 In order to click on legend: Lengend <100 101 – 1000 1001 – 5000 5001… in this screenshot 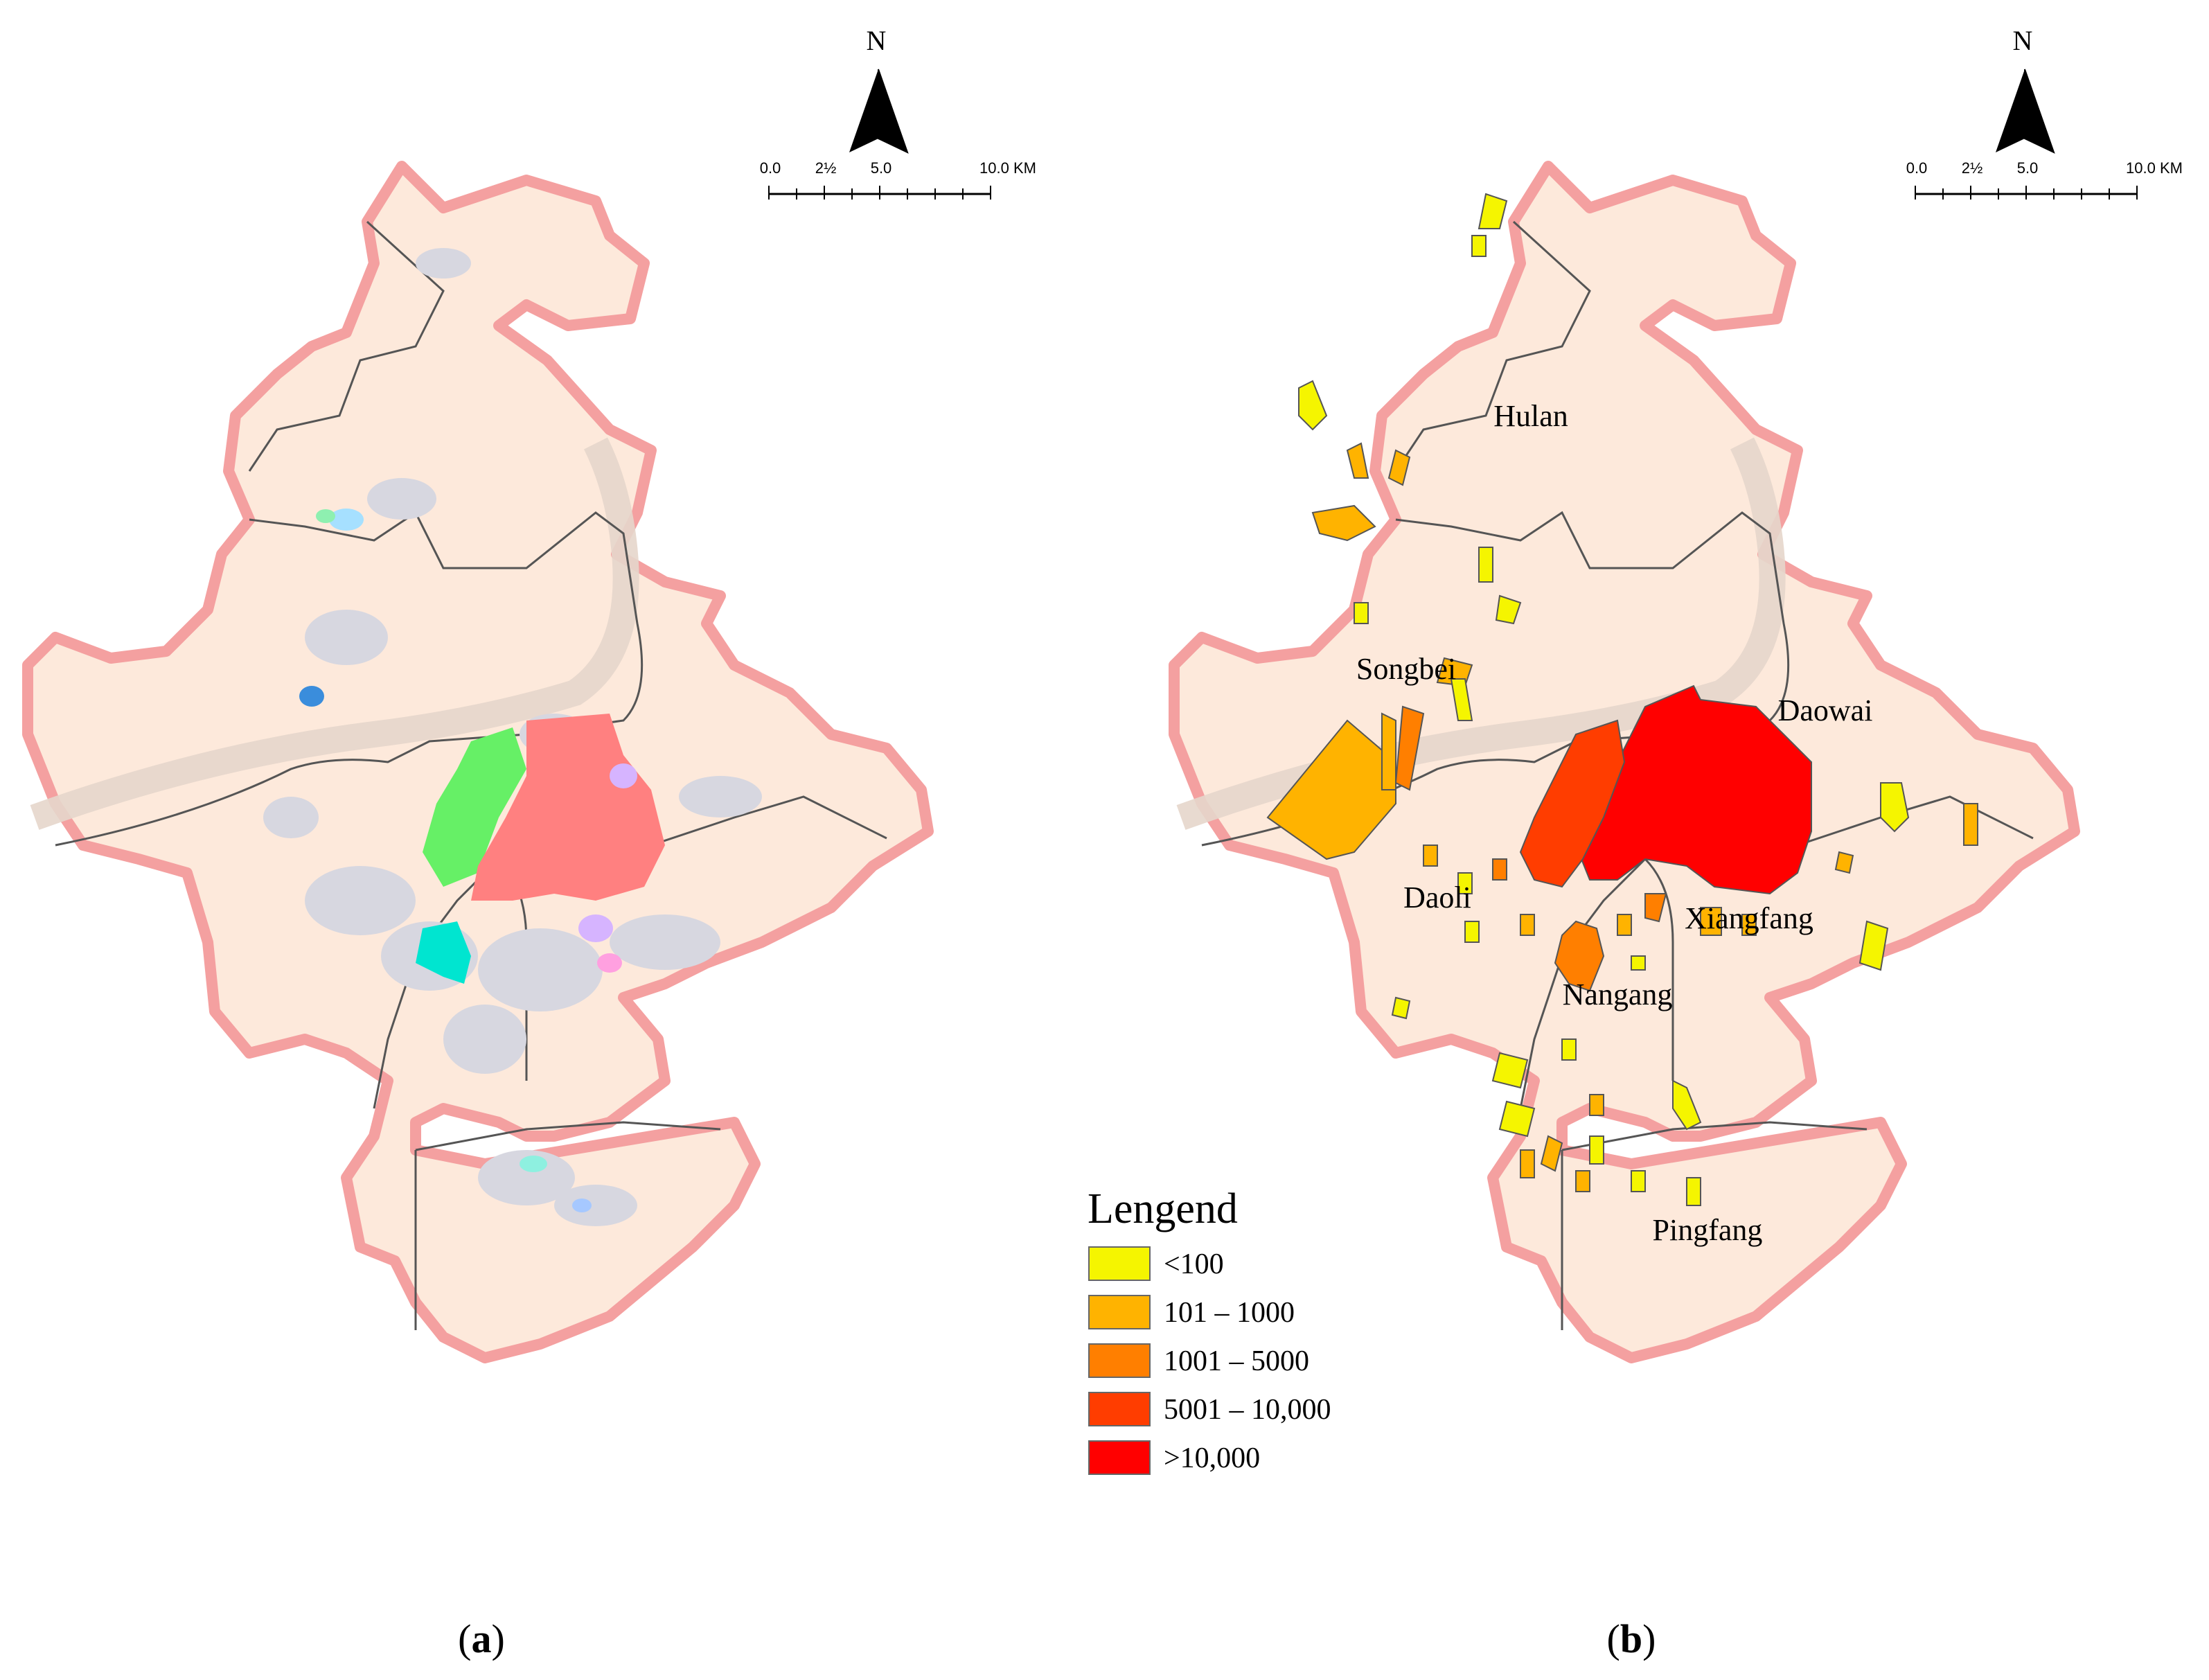, I will do `click(1209, 1330)`.